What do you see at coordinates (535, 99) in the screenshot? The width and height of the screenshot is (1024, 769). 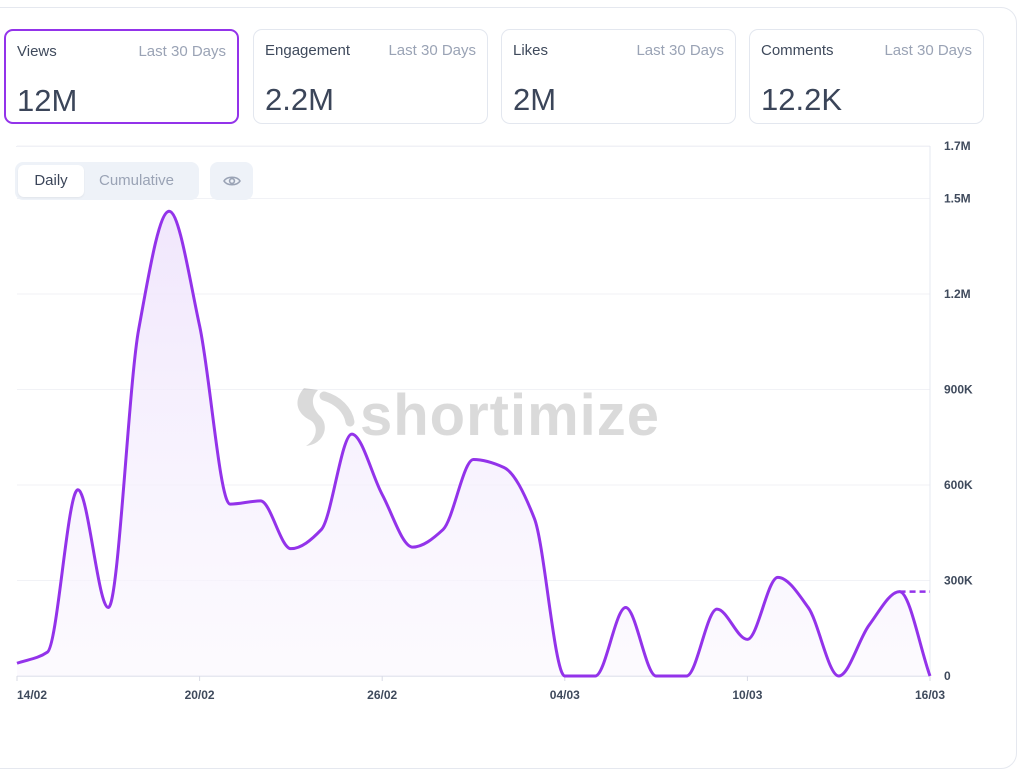 I see `stat-value: 2M` at bounding box center [535, 99].